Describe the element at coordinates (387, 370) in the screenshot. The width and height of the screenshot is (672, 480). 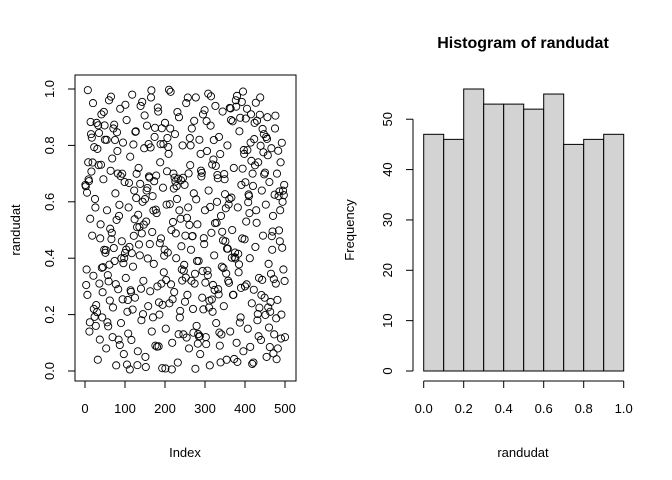
I see `histogram-y-tick-label: 0` at that location.